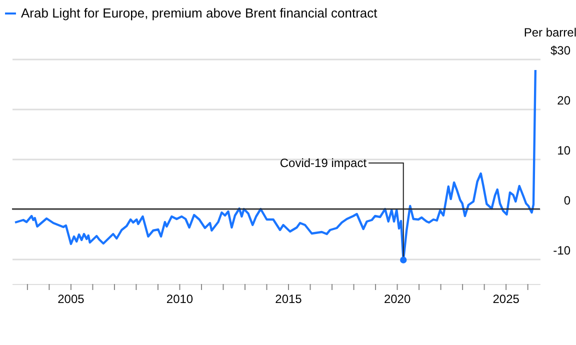 The image size is (576, 345). What do you see at coordinates (199, 13) in the screenshot?
I see `legend-label: Arab Light for Europe, premium above Brent financial contract` at bounding box center [199, 13].